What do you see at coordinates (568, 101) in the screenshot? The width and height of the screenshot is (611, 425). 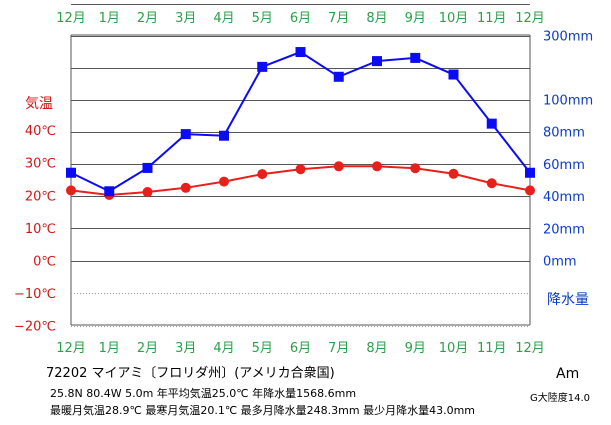 I see `precipitation-tick-label: 100mm` at bounding box center [568, 101].